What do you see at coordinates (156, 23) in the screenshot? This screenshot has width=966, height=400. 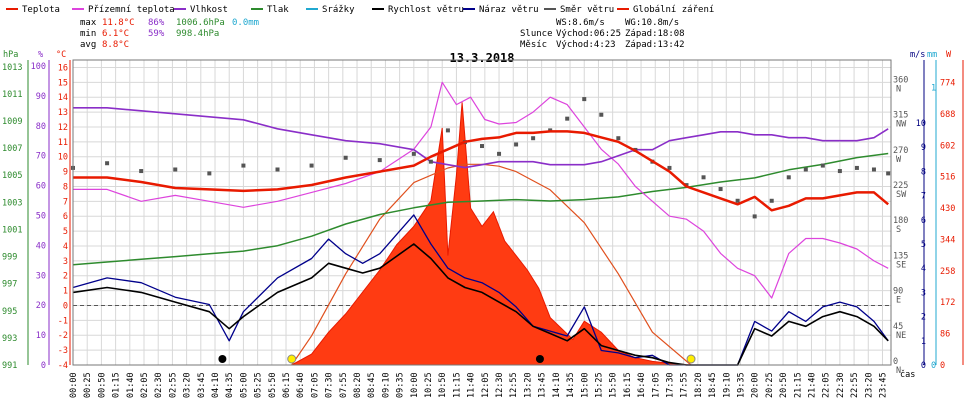 I see `stat-max-hum: 86%` at bounding box center [156, 23].